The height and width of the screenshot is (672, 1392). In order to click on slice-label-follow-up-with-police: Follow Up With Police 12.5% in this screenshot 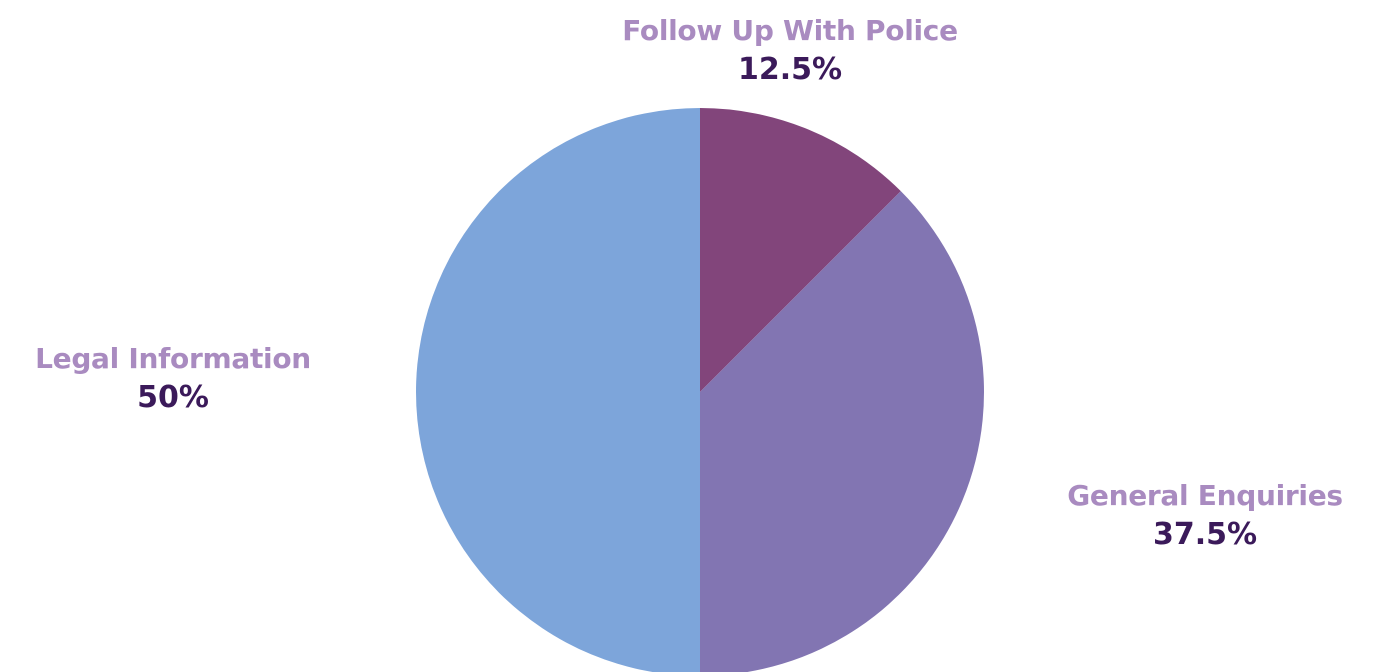, I will do `click(790, 51)`.